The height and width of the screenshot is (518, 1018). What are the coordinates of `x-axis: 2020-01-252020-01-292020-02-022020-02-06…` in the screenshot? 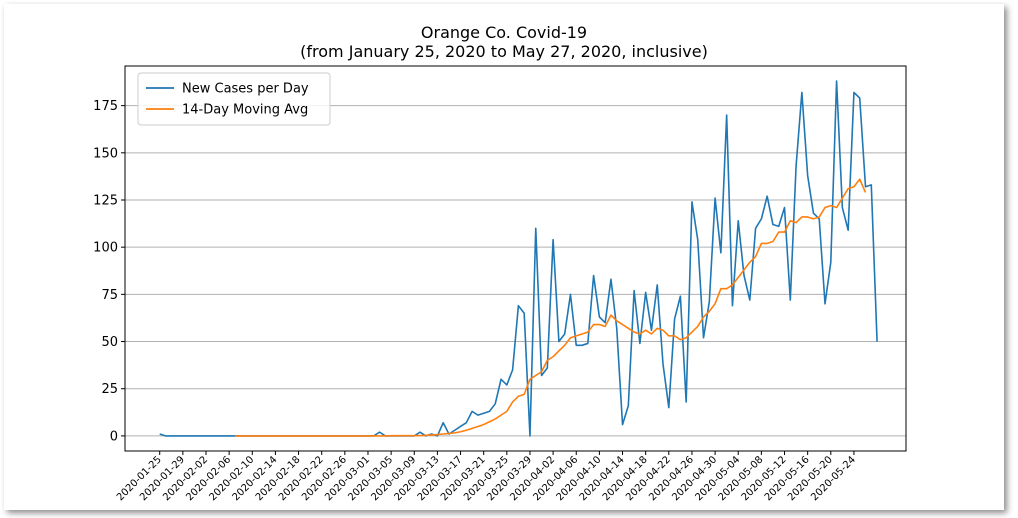 It's located at (486, 477).